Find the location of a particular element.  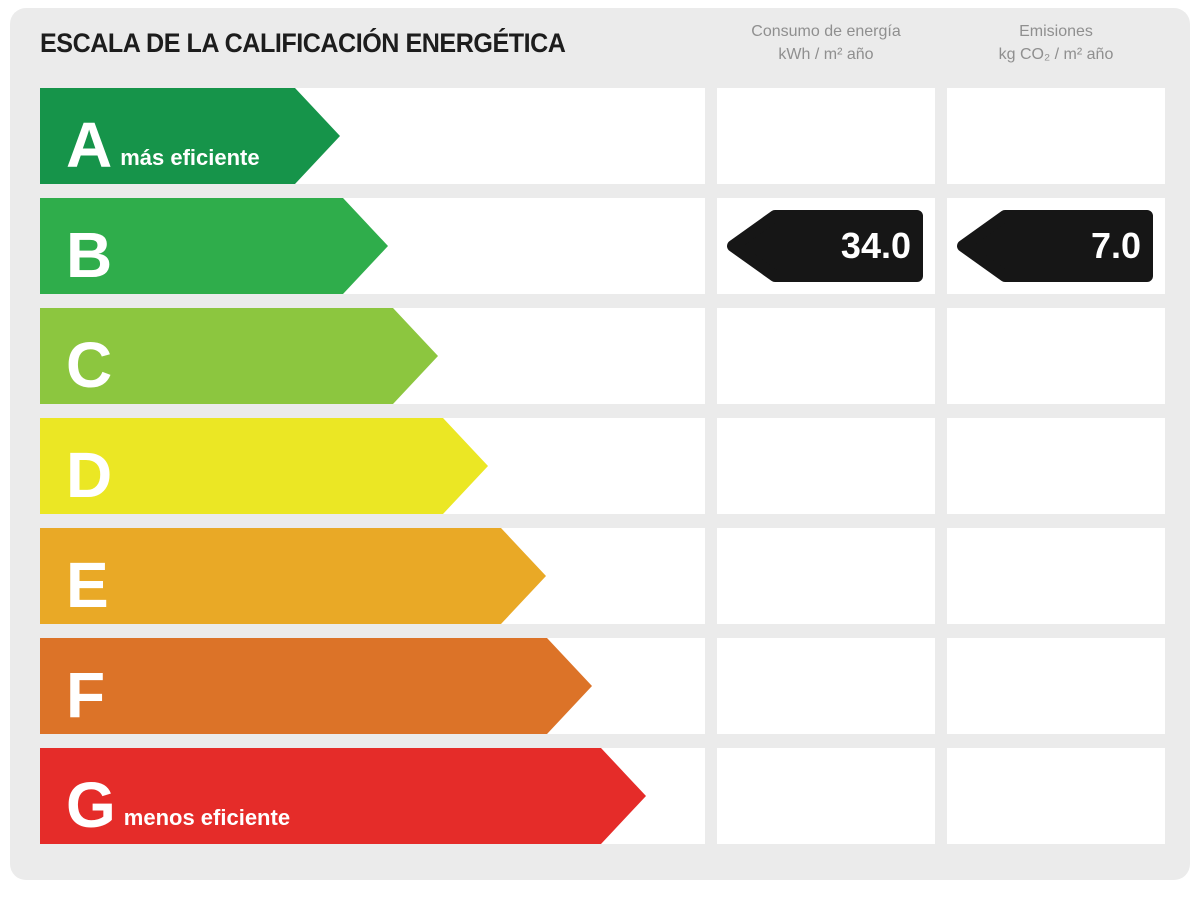

rating-row: G menos eficiente is located at coordinates (602, 796).